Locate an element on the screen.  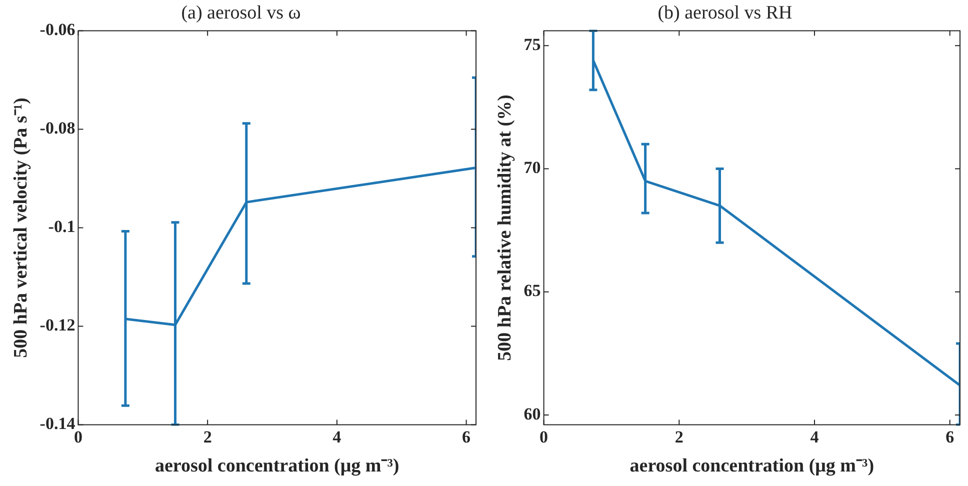
y-tick-label: 70 is located at coordinates (532, 168).